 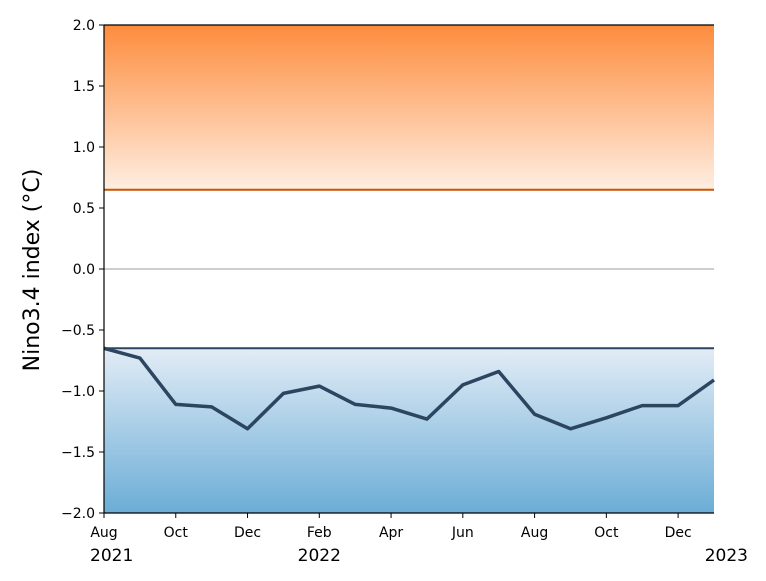 What do you see at coordinates (462, 533) in the screenshot?
I see `x-tick-label: Jun` at bounding box center [462, 533].